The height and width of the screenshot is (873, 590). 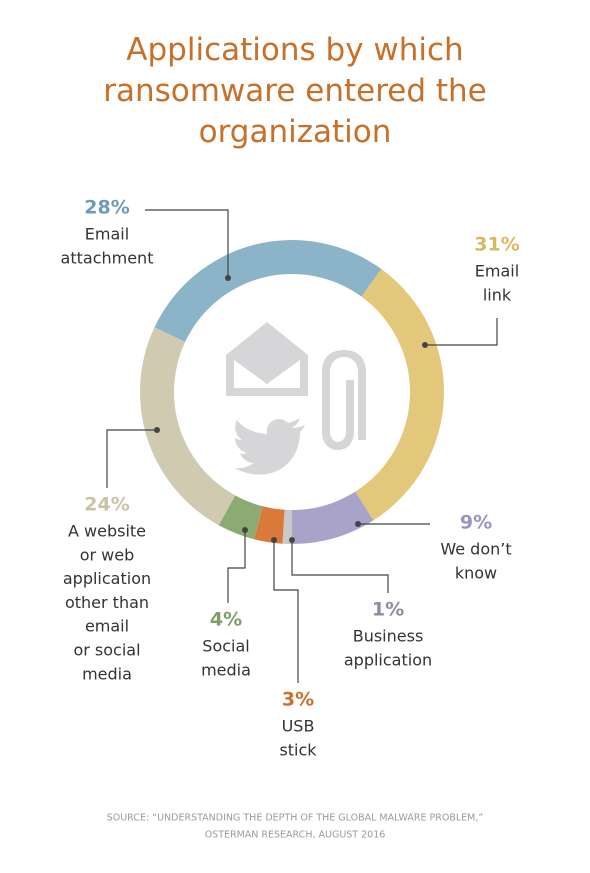 What do you see at coordinates (269, 446) in the screenshot?
I see `twitter-icon` at bounding box center [269, 446].